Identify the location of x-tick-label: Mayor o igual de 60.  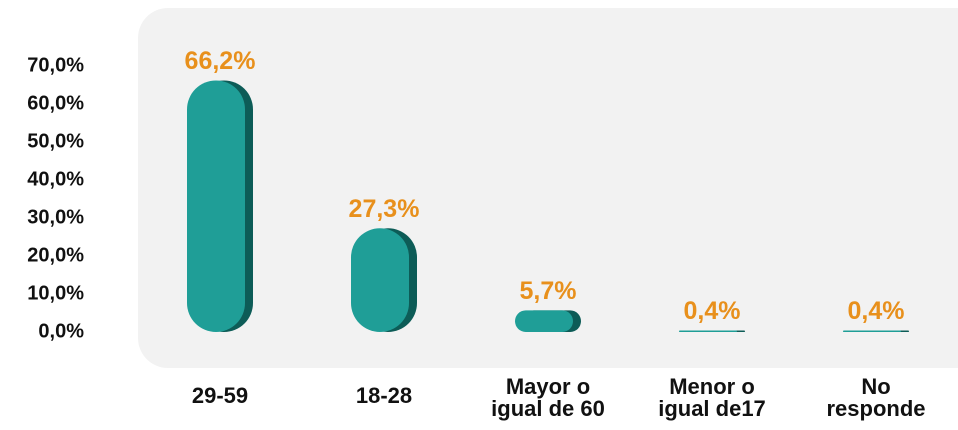
(548, 397).